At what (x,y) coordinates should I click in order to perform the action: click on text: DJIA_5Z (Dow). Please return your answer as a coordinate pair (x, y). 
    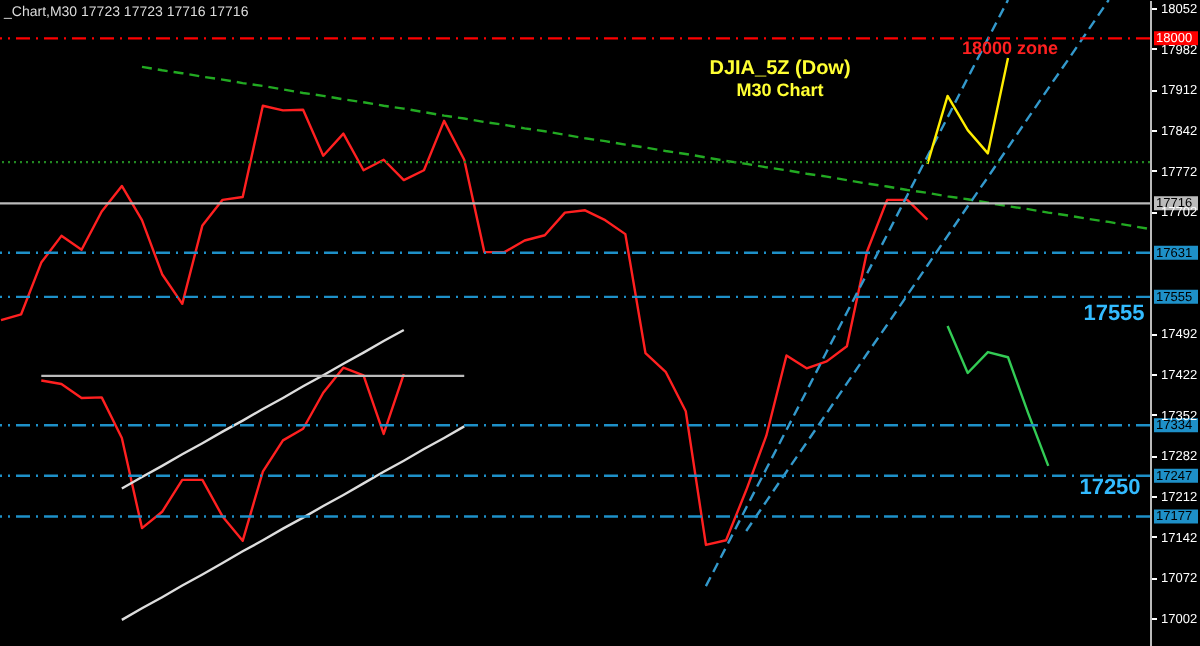
    Looking at the image, I should click on (780, 69).